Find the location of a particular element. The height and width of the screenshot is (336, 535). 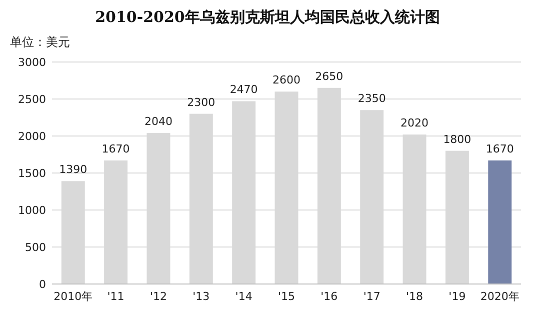

data-label: 2470 is located at coordinates (244, 89).